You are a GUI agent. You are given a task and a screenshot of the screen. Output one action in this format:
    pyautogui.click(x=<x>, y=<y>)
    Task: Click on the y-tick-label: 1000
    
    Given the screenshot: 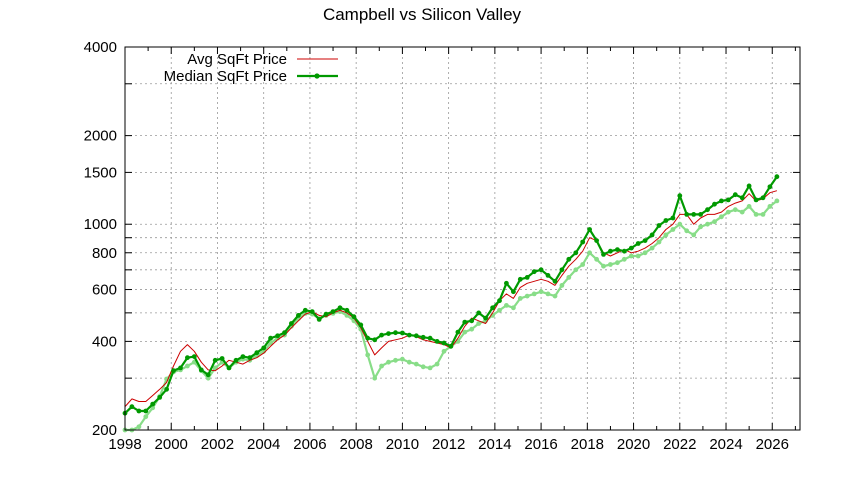 What is the action you would take?
    pyautogui.click(x=100, y=224)
    